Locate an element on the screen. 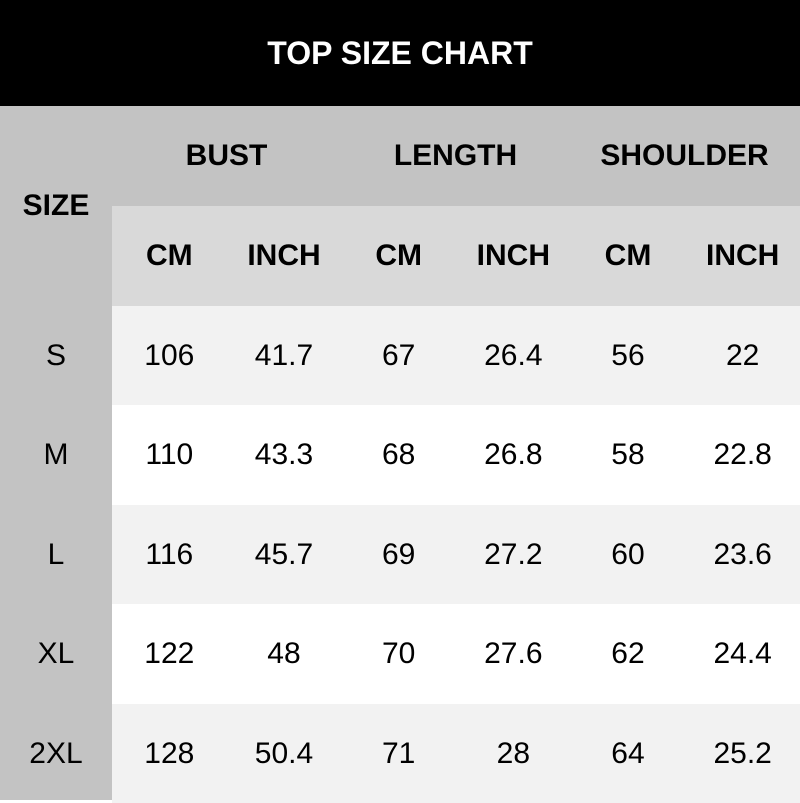  table-row: 2XL 128 50.4 71 28 64 25.2 is located at coordinates (400, 753).